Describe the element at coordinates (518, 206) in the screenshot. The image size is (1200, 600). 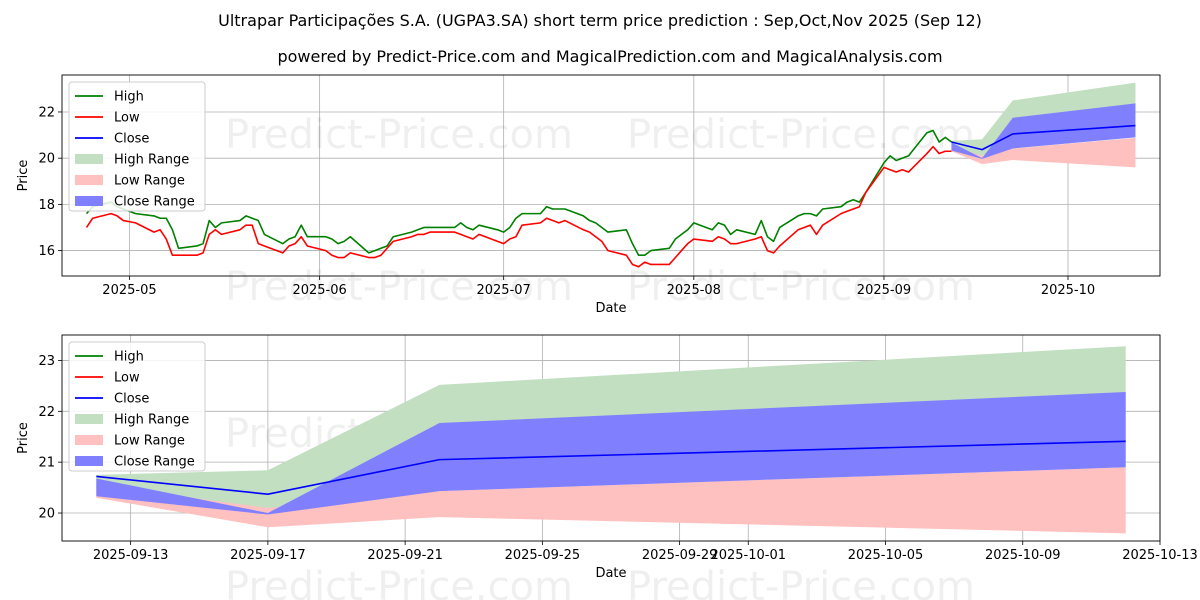
I see `low-series-line` at that location.